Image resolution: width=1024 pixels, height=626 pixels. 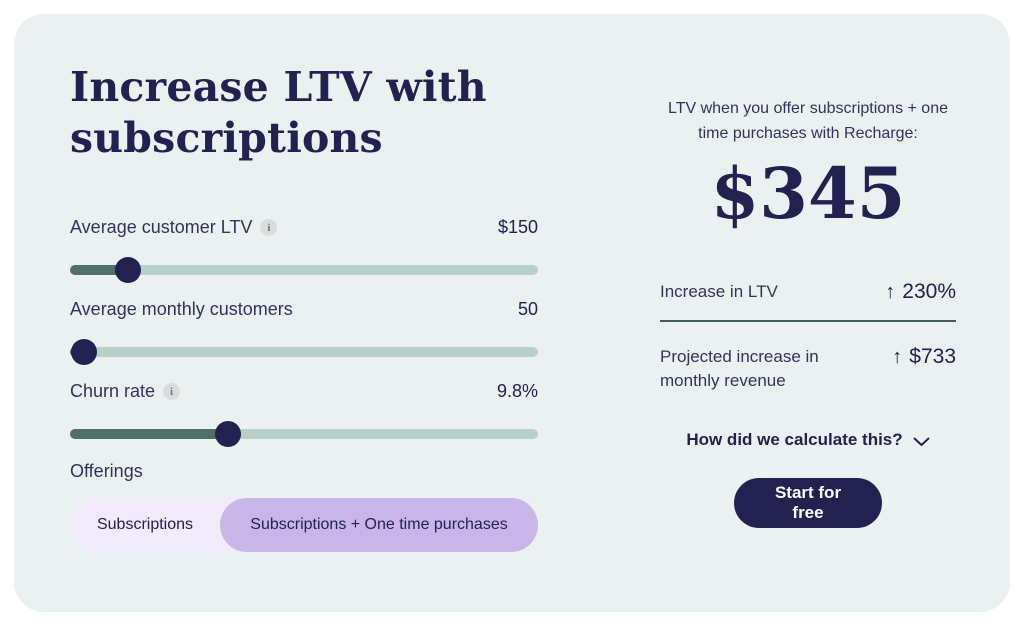 What do you see at coordinates (929, 291) in the screenshot?
I see `stat-value: 230%` at bounding box center [929, 291].